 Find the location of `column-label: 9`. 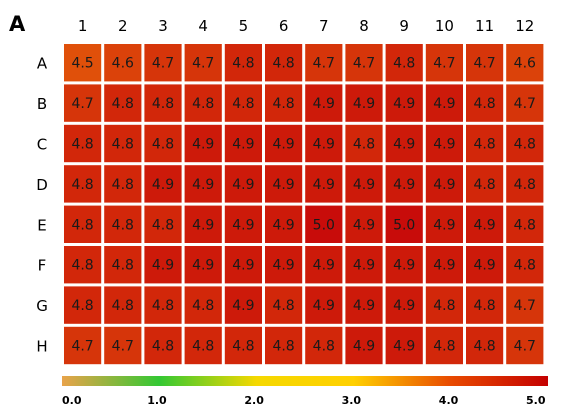

column-label: 9 is located at coordinates (404, 26).